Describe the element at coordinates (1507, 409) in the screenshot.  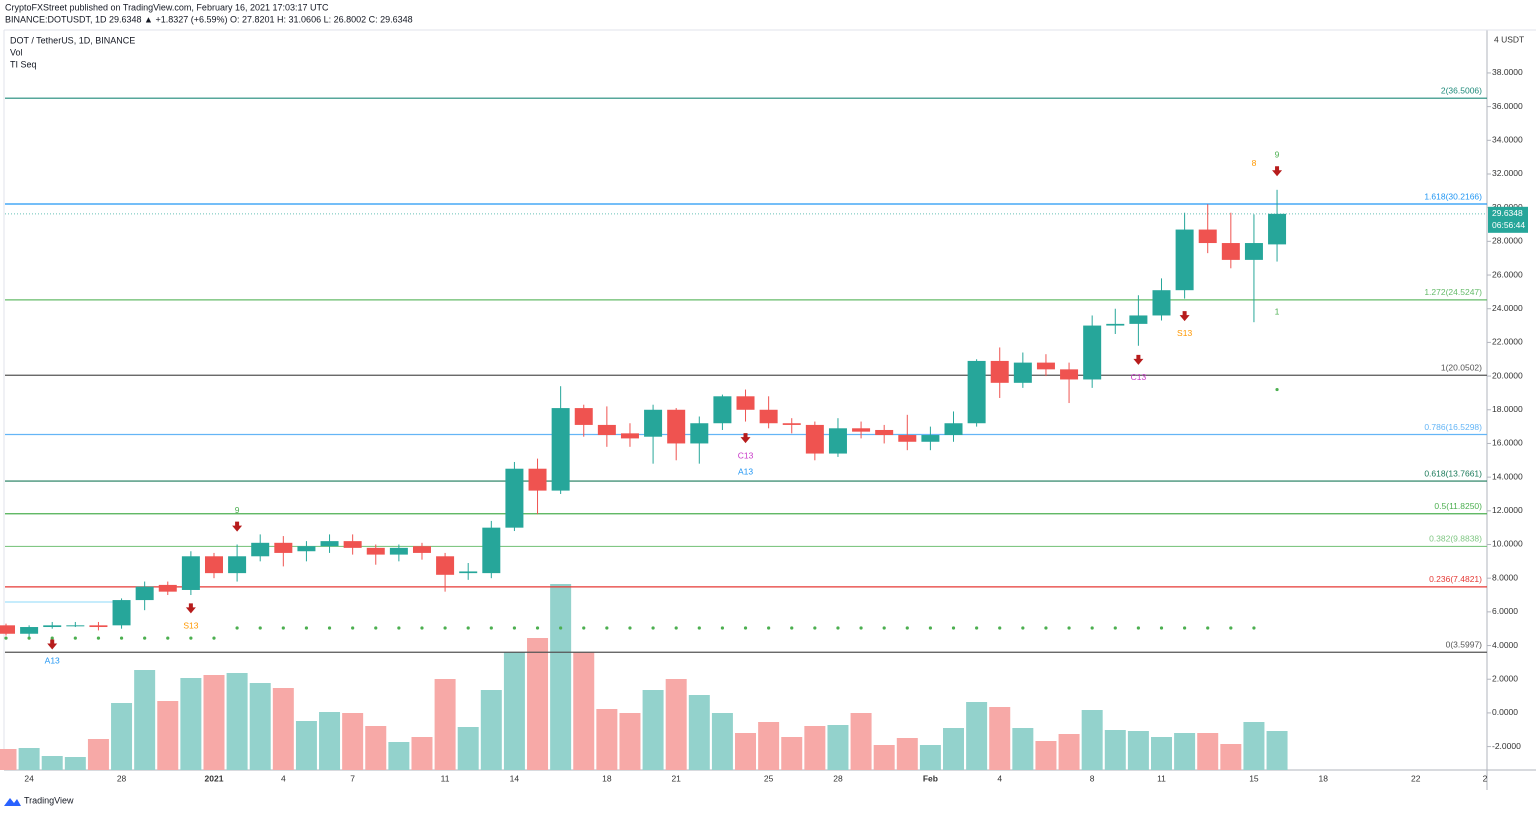
I see `y-tick-label: 18.0000` at that location.